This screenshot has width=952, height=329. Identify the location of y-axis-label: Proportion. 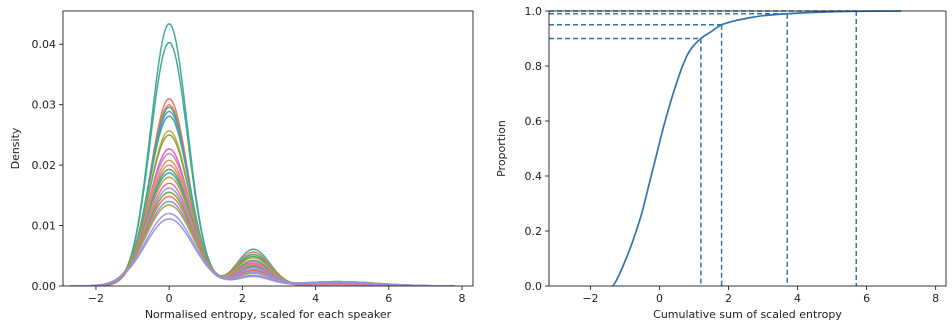
(501, 148).